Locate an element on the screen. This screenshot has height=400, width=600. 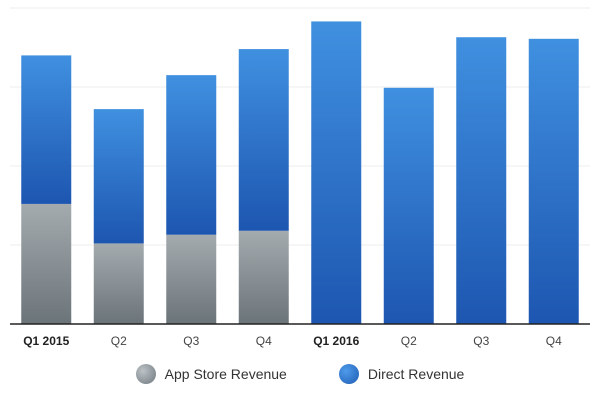
legend: App Store Revenue Direct Revenue is located at coordinates (300, 374).